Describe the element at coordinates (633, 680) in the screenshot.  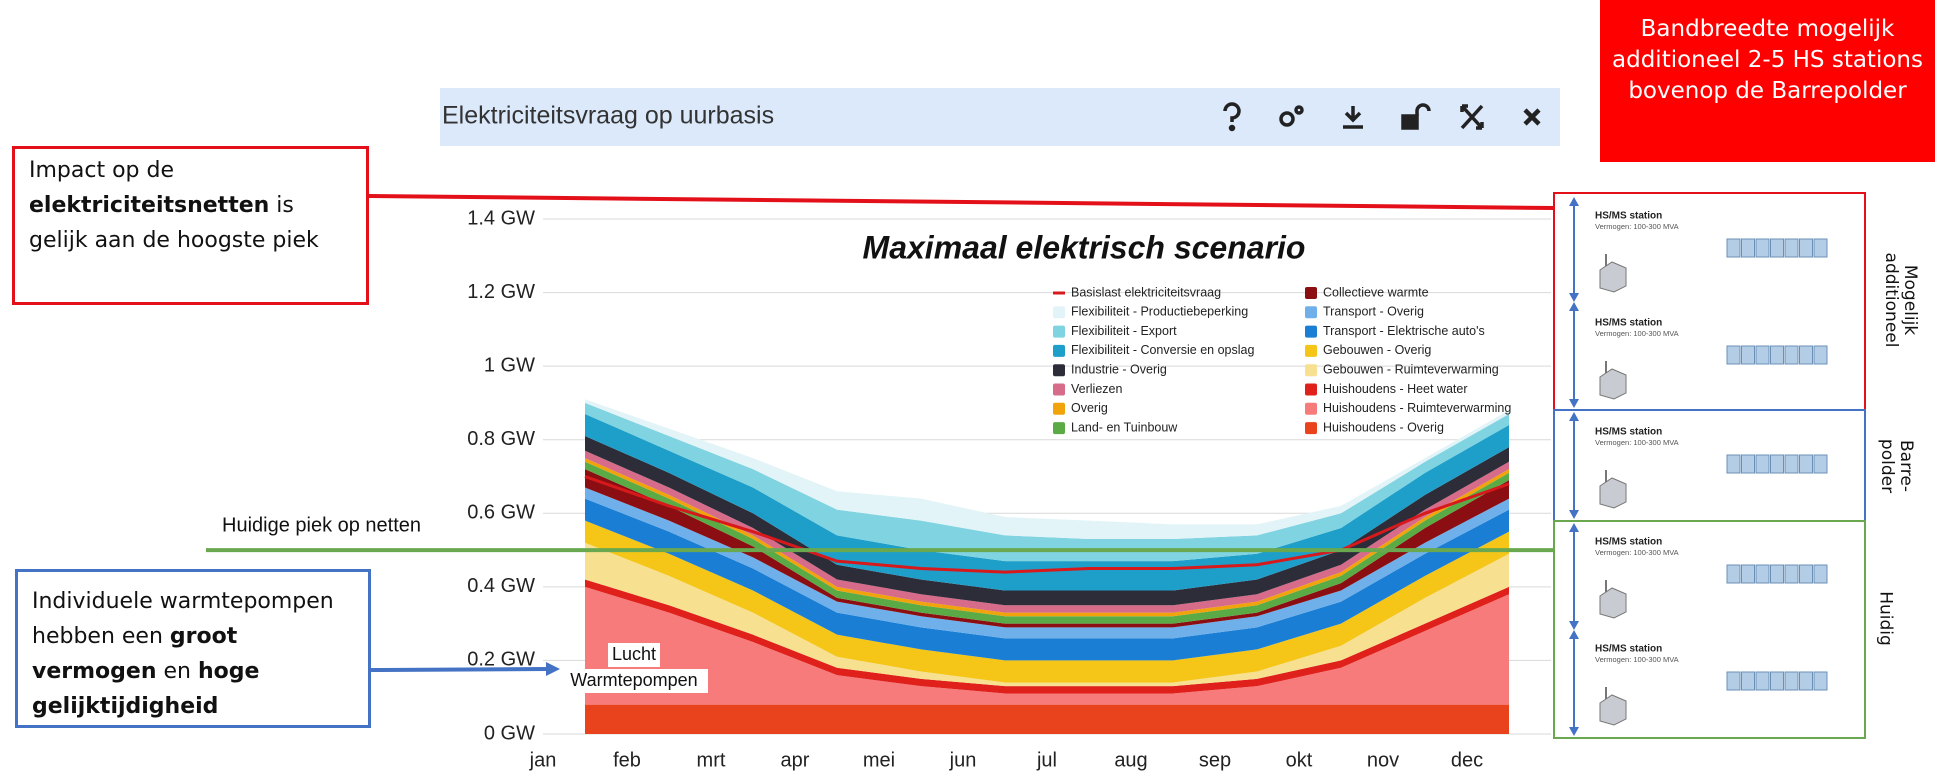
I see `heatpump-label: Warmtepompen` at that location.